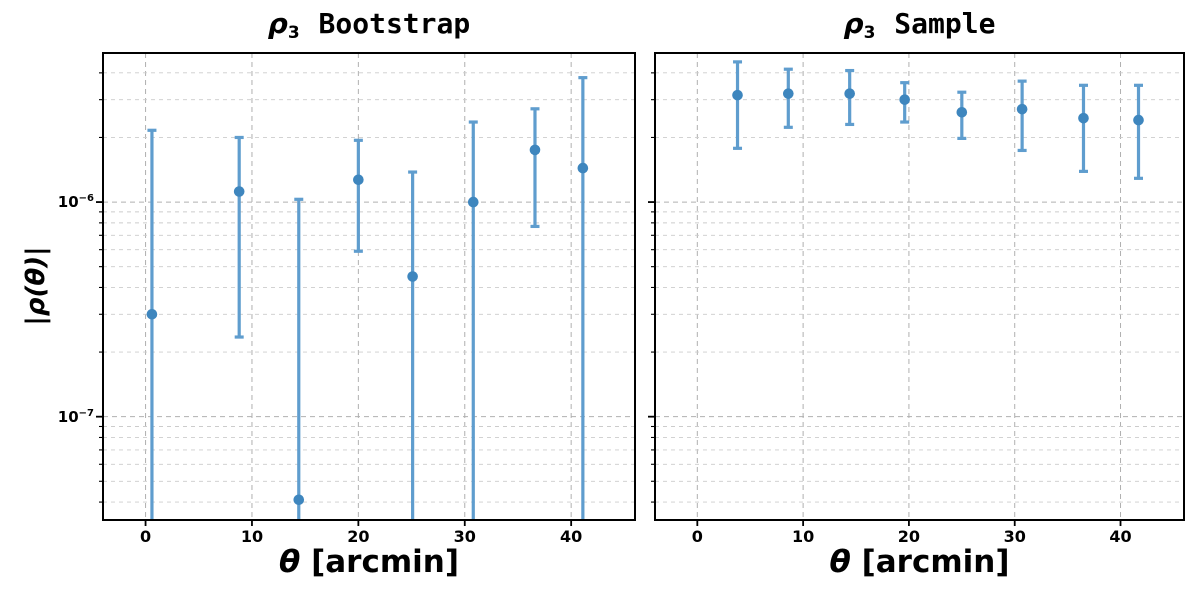 Image resolution: width=1200 pixels, height=600 pixels. Describe the element at coordinates (394, 23) in the screenshot. I see `left-title-text: Bootstrap` at that location.